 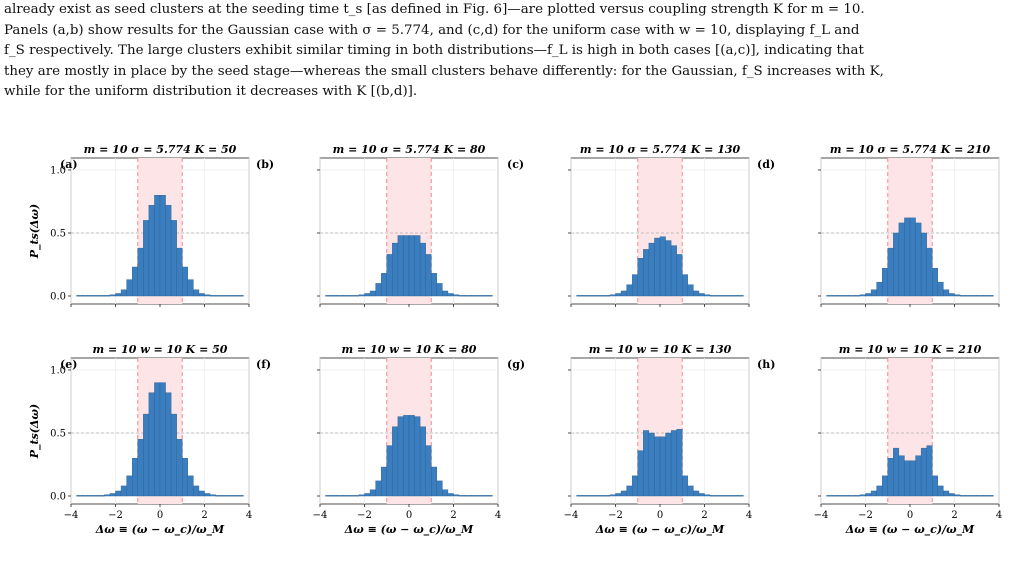 I want to click on x-tick-label: 0, so click(x=160, y=515).